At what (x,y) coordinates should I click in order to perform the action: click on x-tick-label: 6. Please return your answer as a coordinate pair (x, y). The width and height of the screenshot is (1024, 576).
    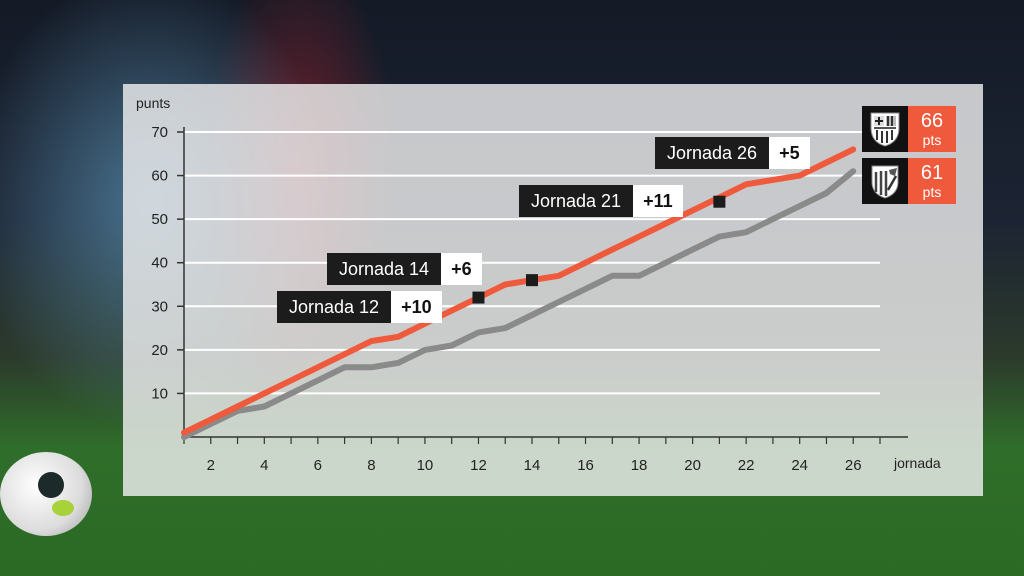
    Looking at the image, I should click on (318, 465).